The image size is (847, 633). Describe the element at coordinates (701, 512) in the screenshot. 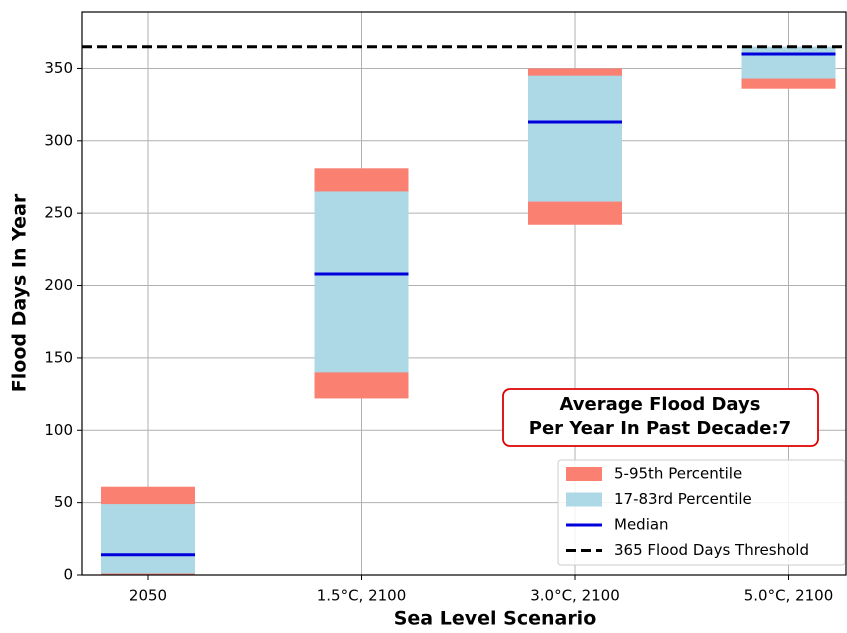

I see `legend-box` at that location.